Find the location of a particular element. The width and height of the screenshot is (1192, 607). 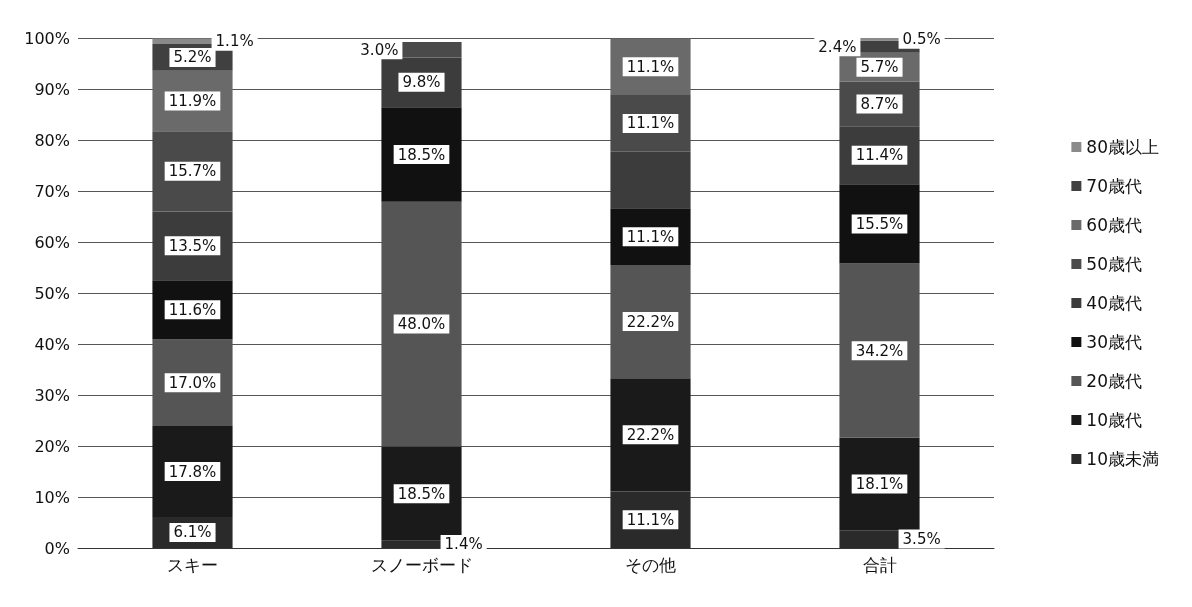

legend-label: 40歳代 is located at coordinates (1114, 303).